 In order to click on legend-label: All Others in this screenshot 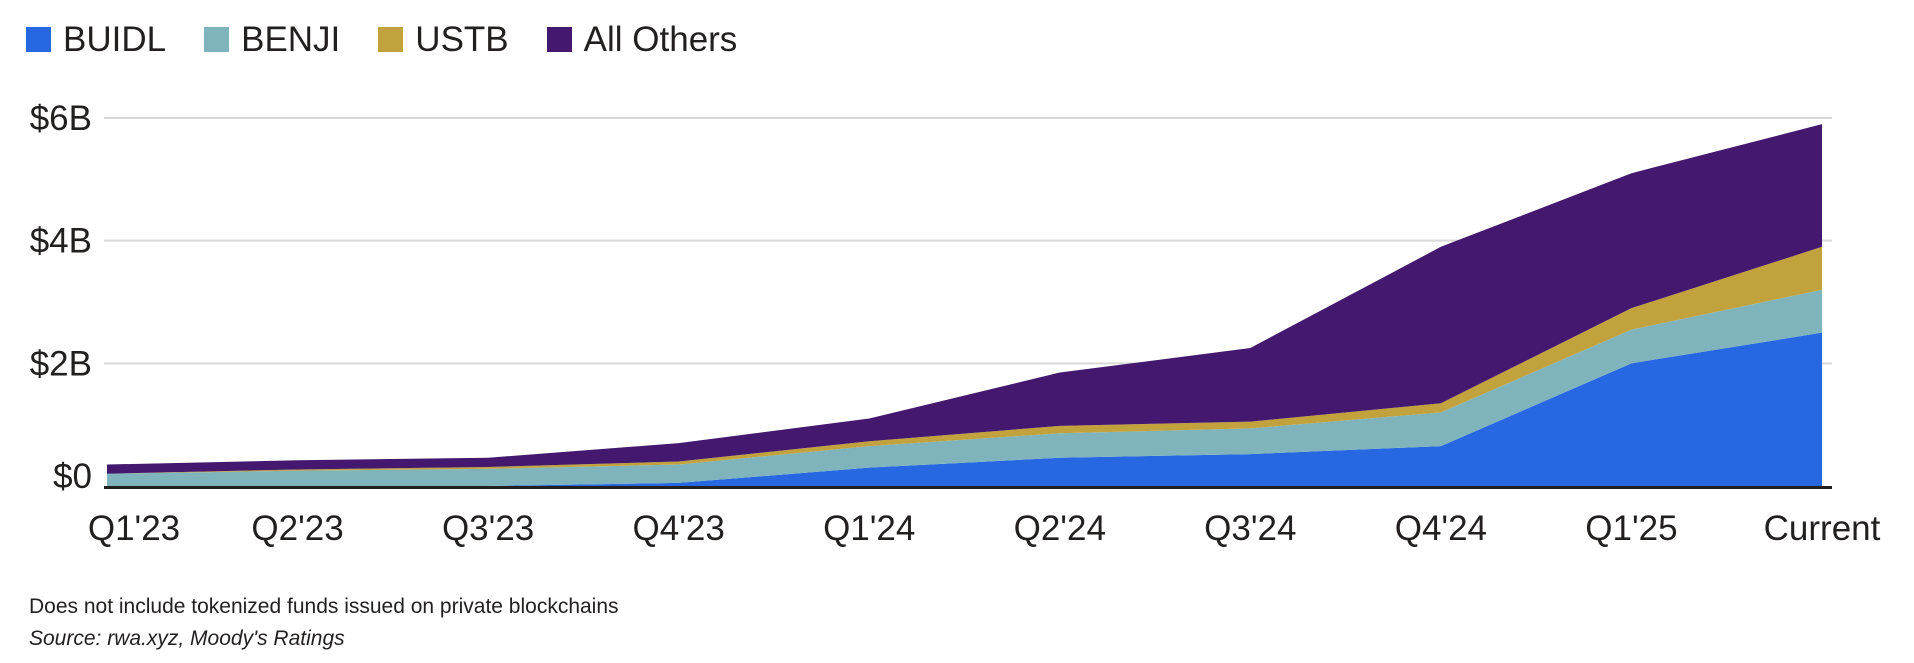, I will do `click(660, 39)`.